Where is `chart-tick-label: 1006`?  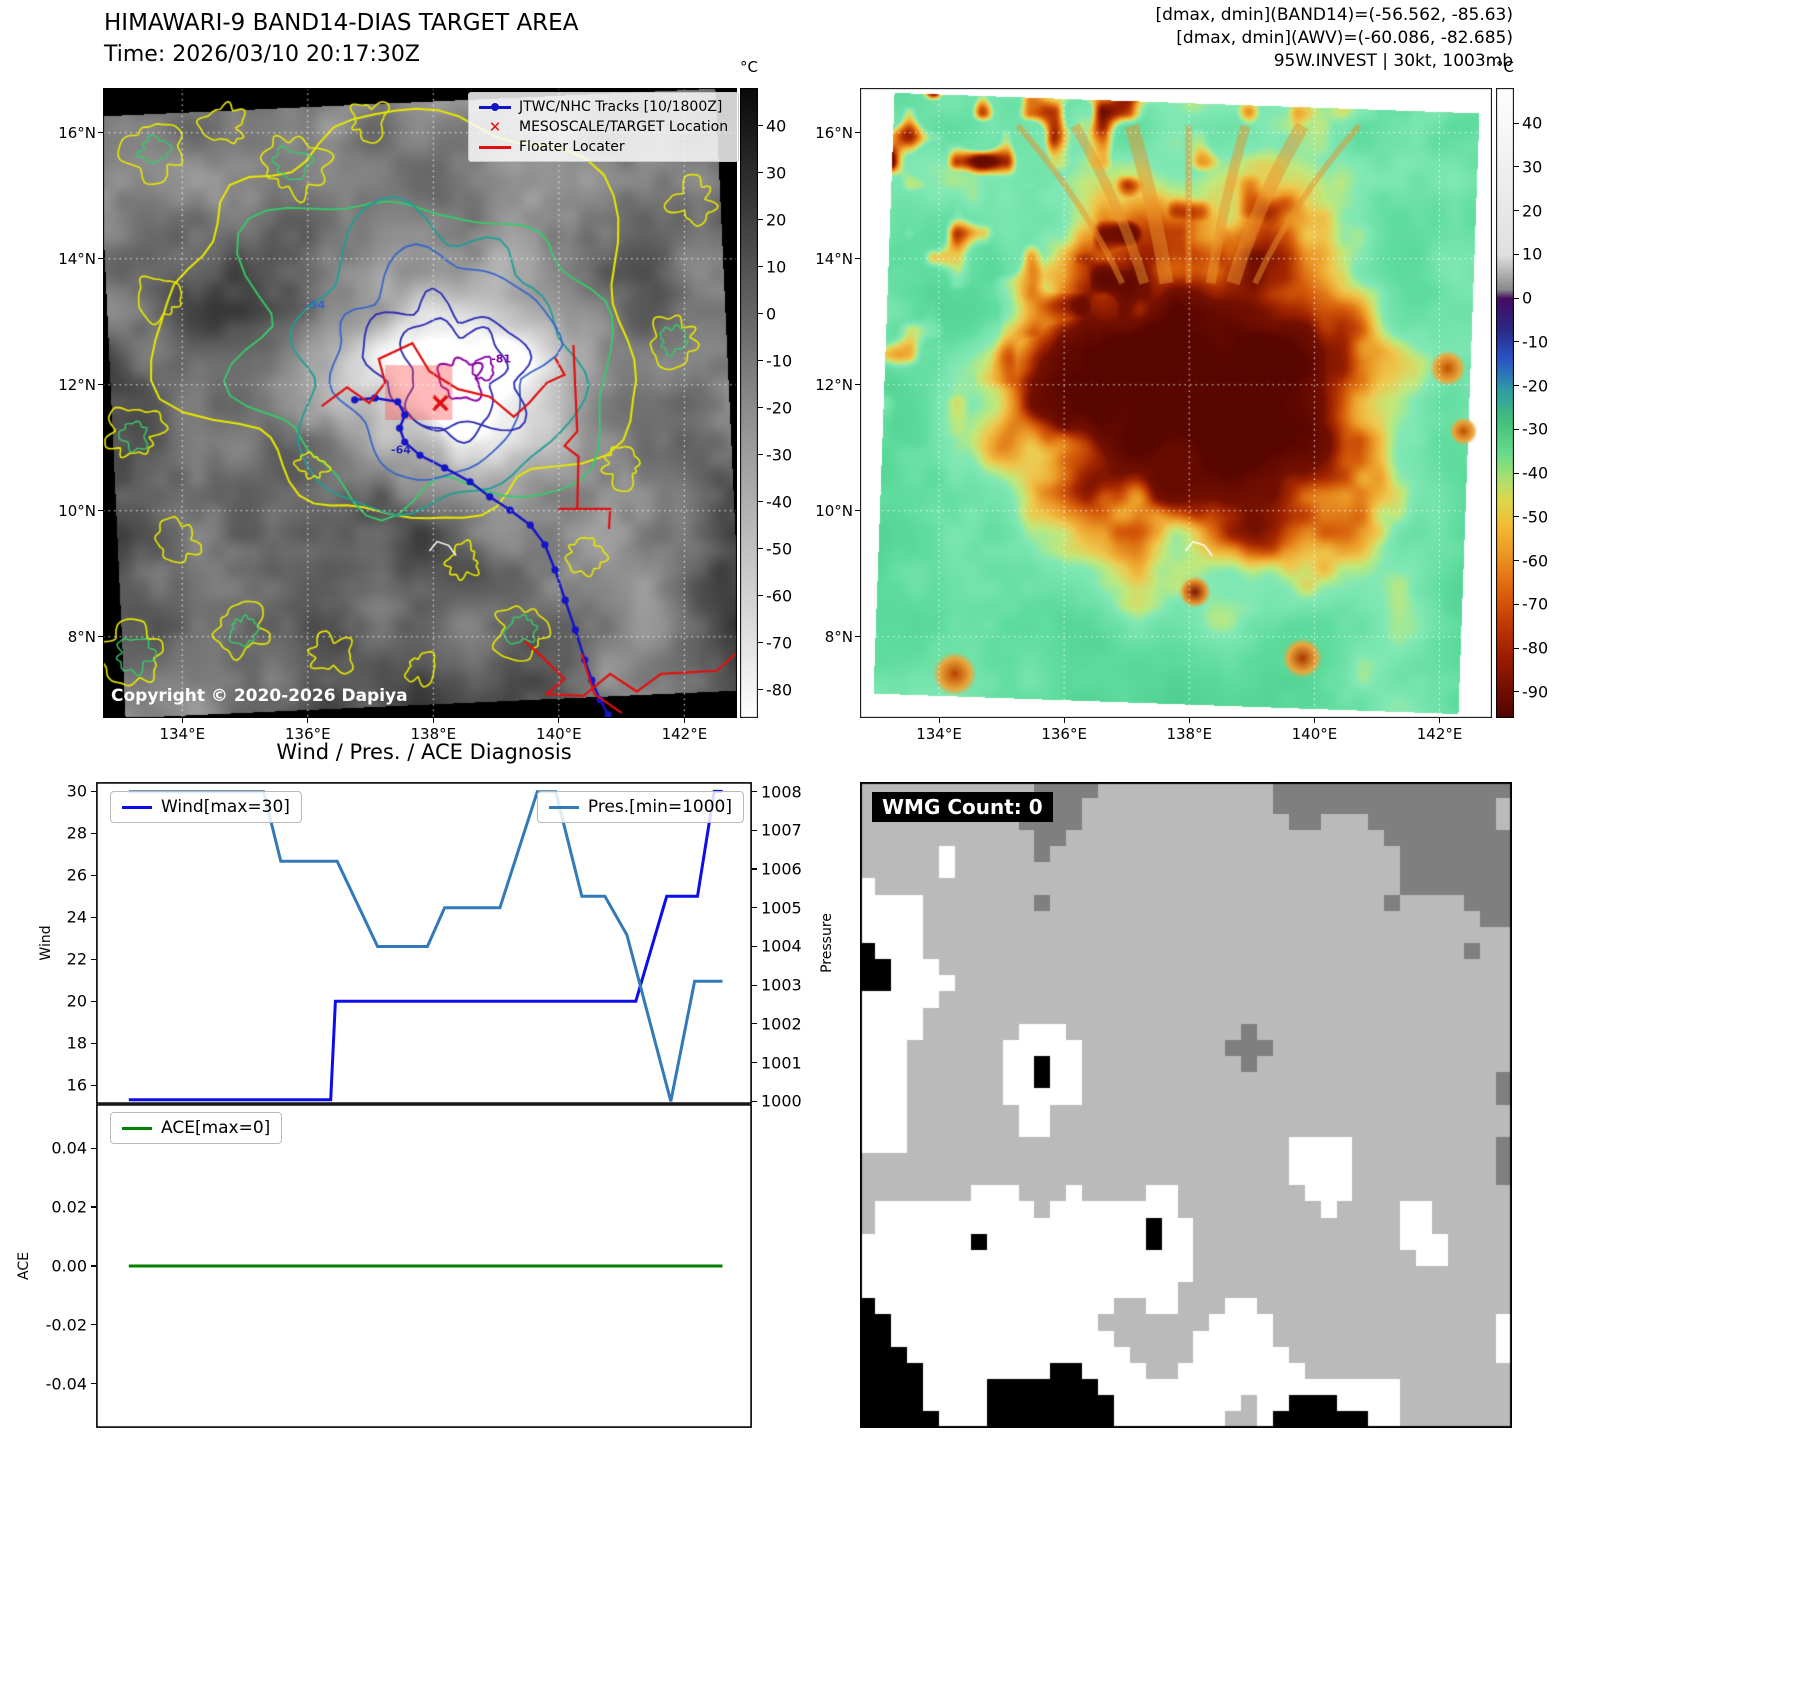 chart-tick-label: 1006 is located at coordinates (781, 869).